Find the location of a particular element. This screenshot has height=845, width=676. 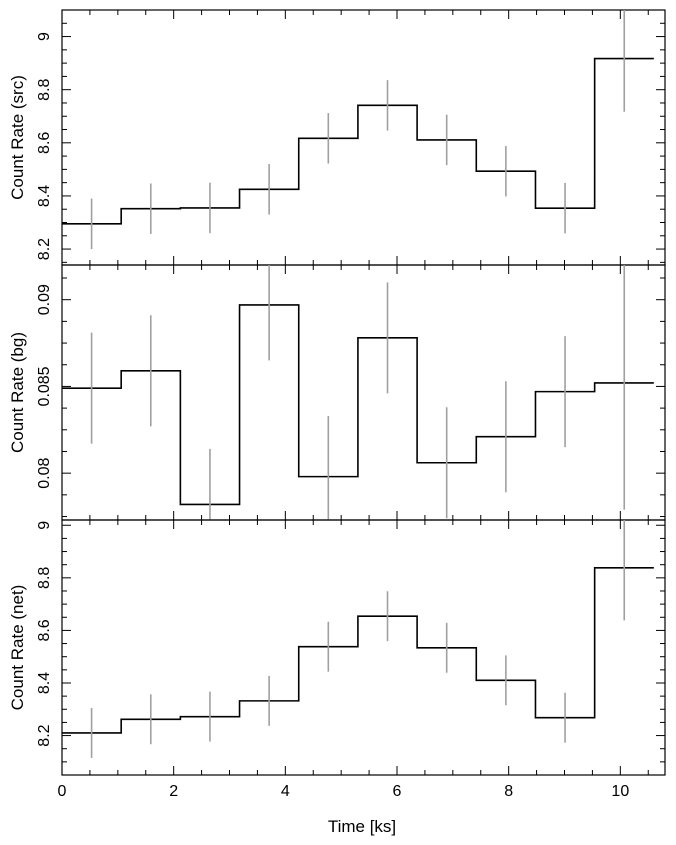

x-tick-label: 6 is located at coordinates (397, 791).